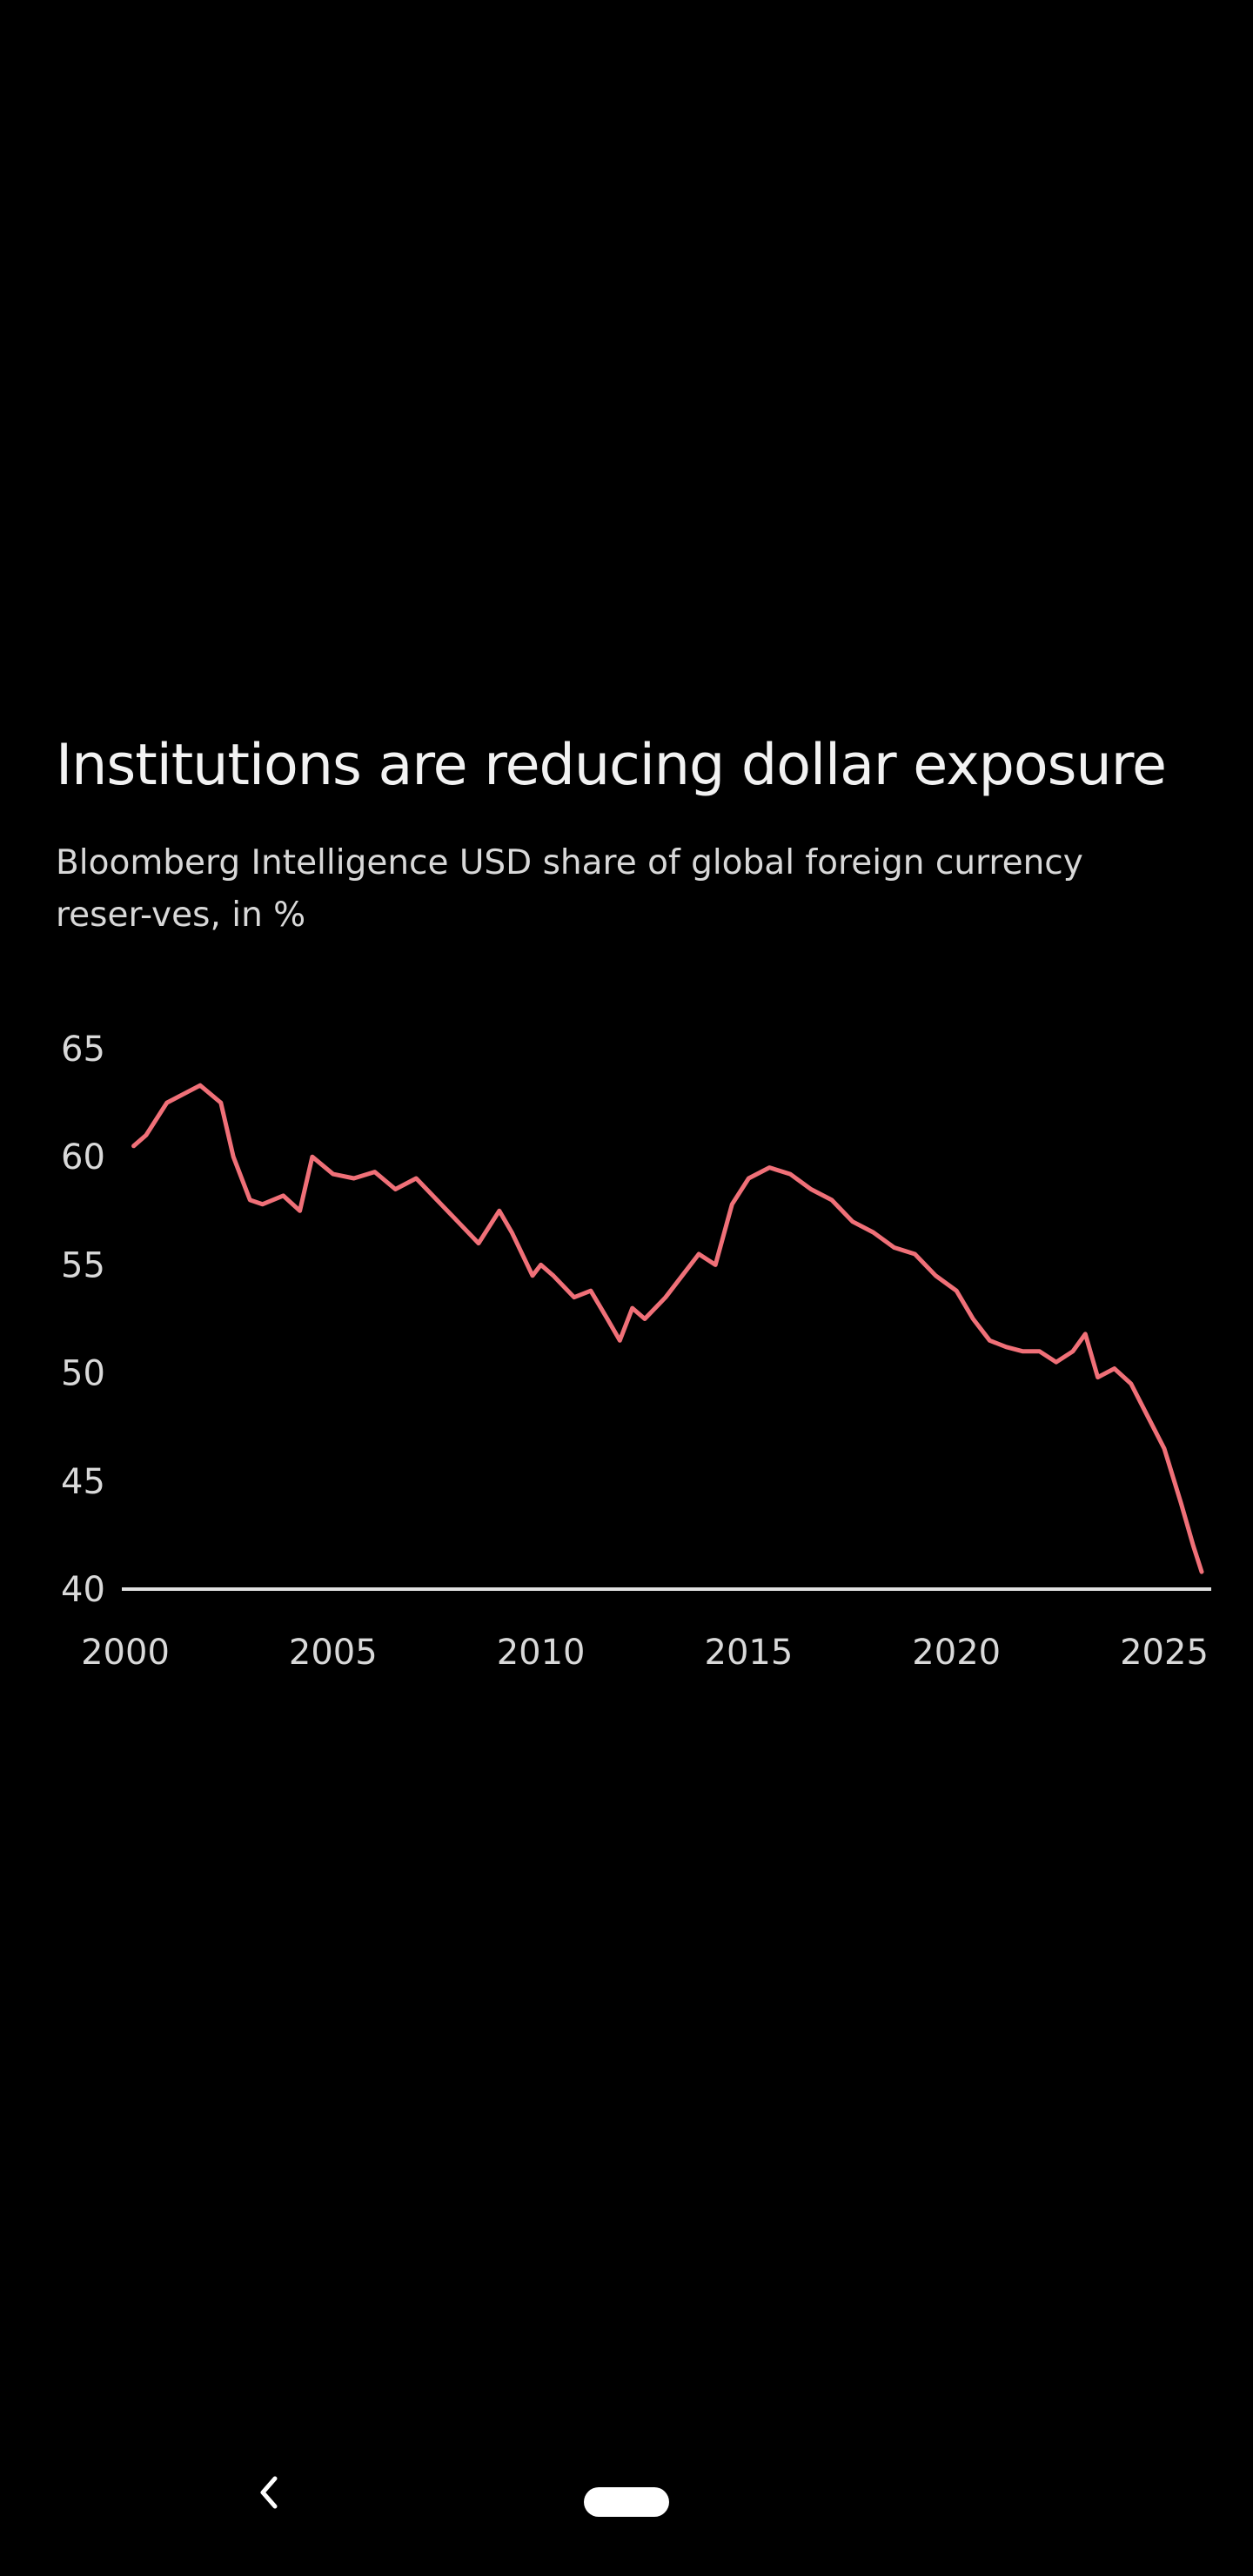  I want to click on x-tick-label: 2020, so click(957, 1653).